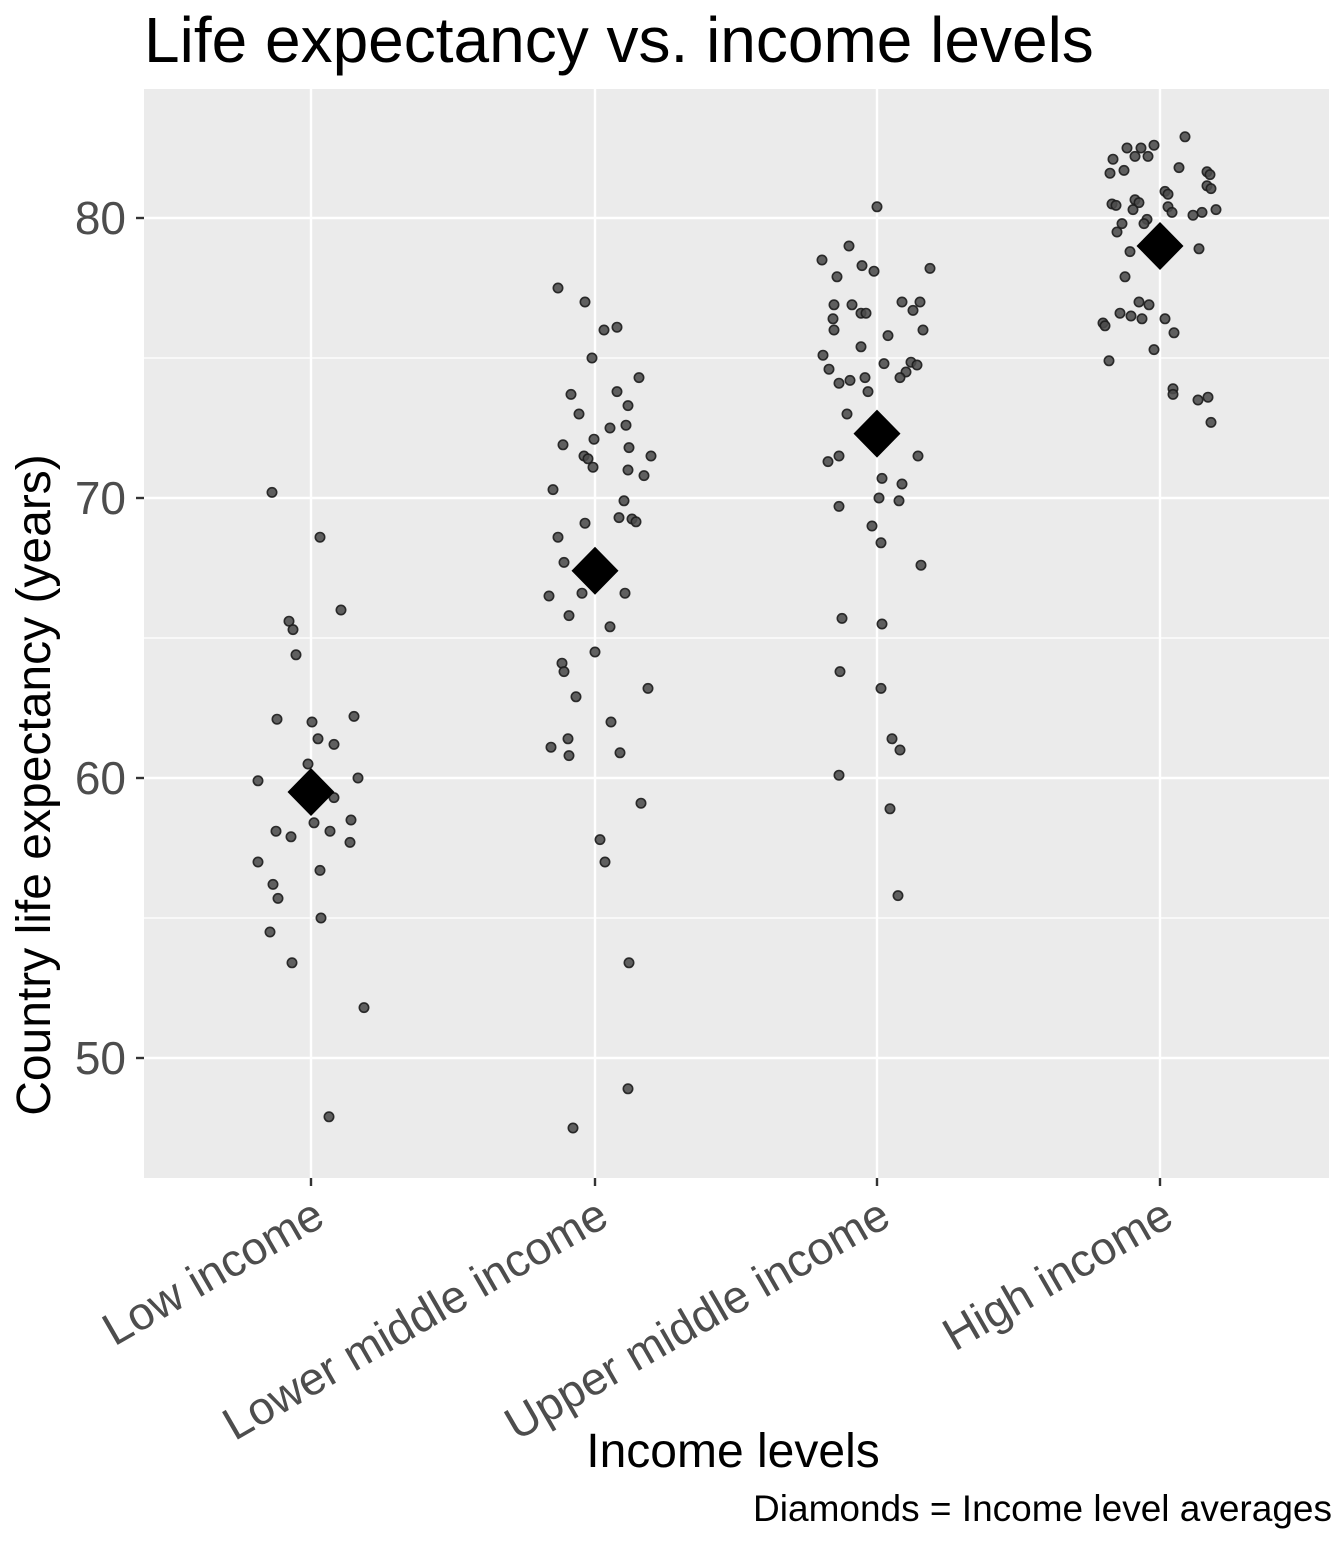 The image size is (1344, 1541). Describe the element at coordinates (100, 218) in the screenshot. I see `y-tick-label: 80` at that location.